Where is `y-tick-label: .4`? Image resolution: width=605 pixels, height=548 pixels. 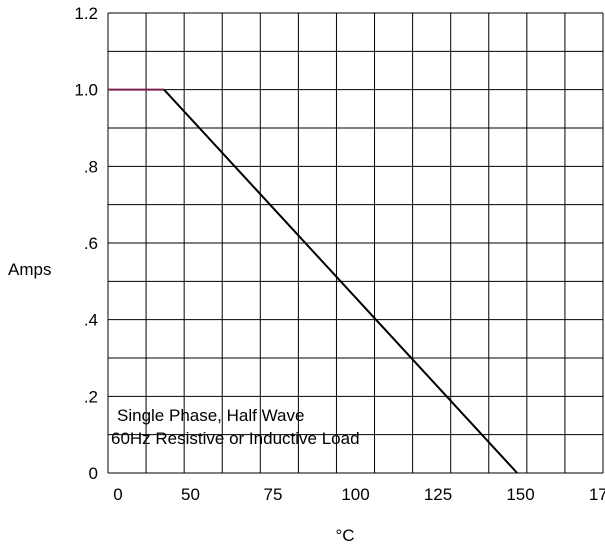
y-tick-label: .4 is located at coordinates (91, 320).